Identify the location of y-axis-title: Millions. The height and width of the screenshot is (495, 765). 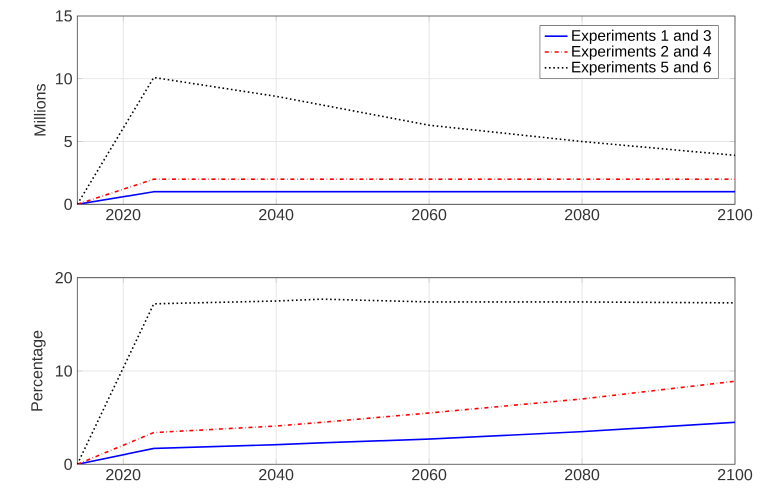
(40, 110).